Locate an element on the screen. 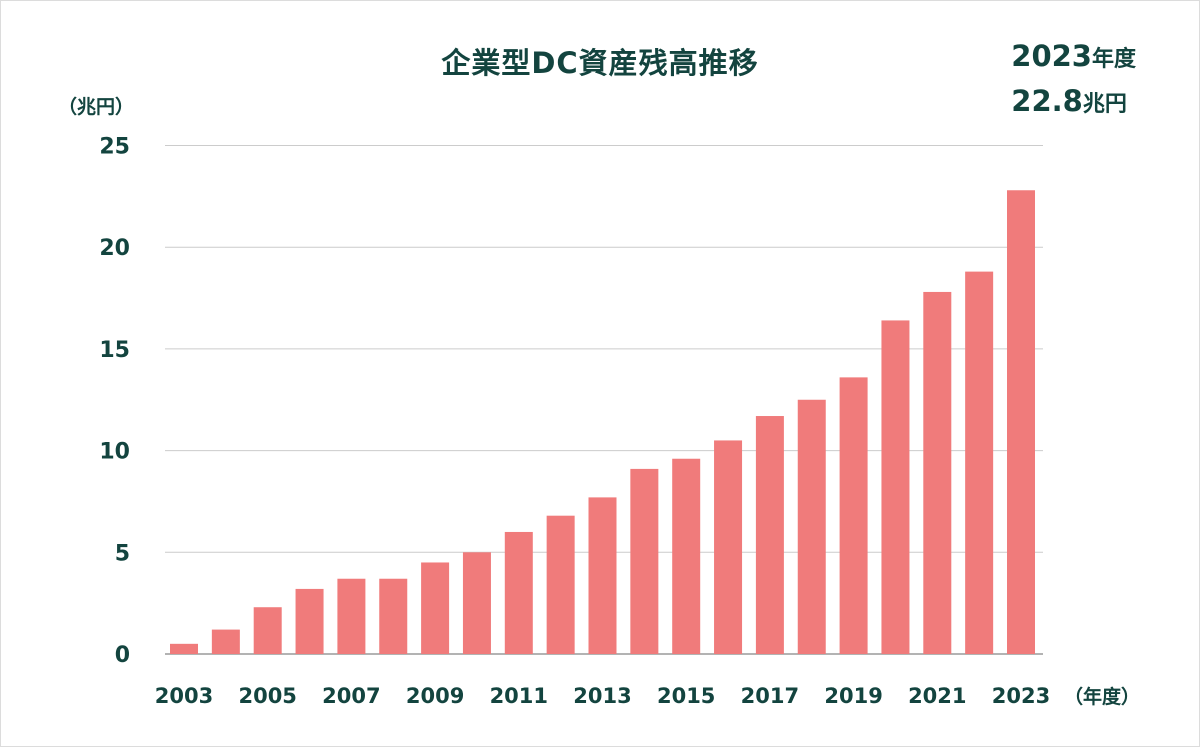  bar-2009 is located at coordinates (435, 608).